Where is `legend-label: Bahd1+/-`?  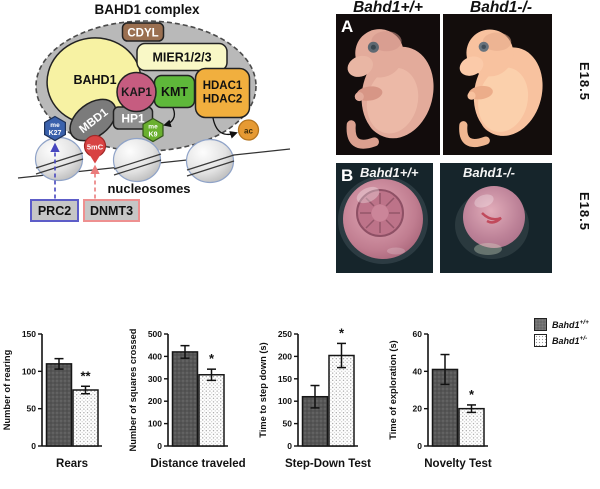
legend-label: Bahd1+/- is located at coordinates (569, 340).